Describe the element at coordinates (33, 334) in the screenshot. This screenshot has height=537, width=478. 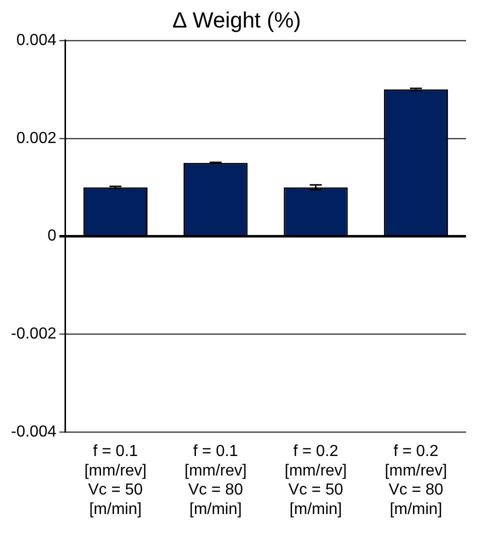
I see `y-tick-label: -0.002` at that location.